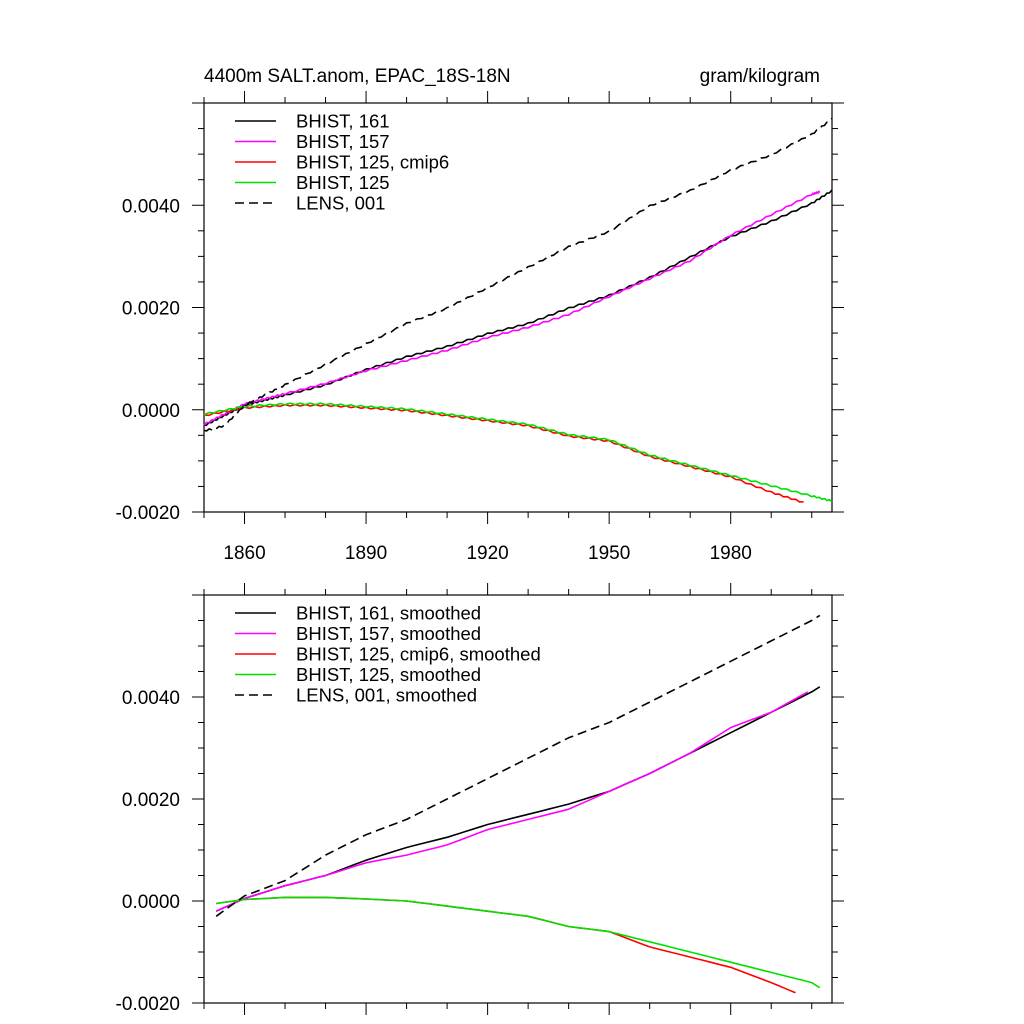 This screenshot has width=1024, height=1024. Describe the element at coordinates (487, 553) in the screenshot. I see `x-tick-label: 1920` at that location.